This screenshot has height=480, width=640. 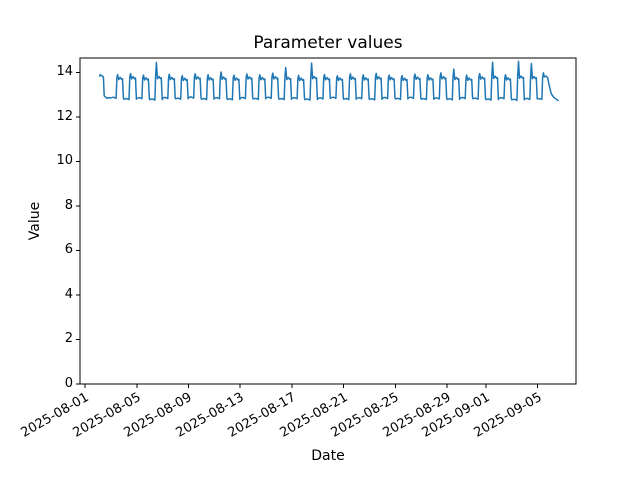 I want to click on y-tick-label: 10, so click(x=64, y=161).